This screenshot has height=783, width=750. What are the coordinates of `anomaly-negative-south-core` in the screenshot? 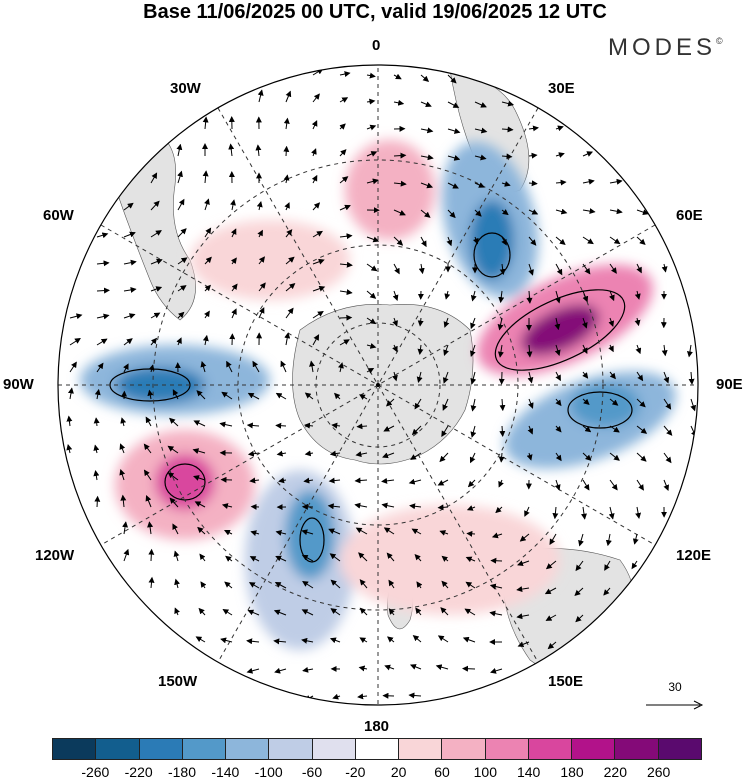 It's located at (310, 535).